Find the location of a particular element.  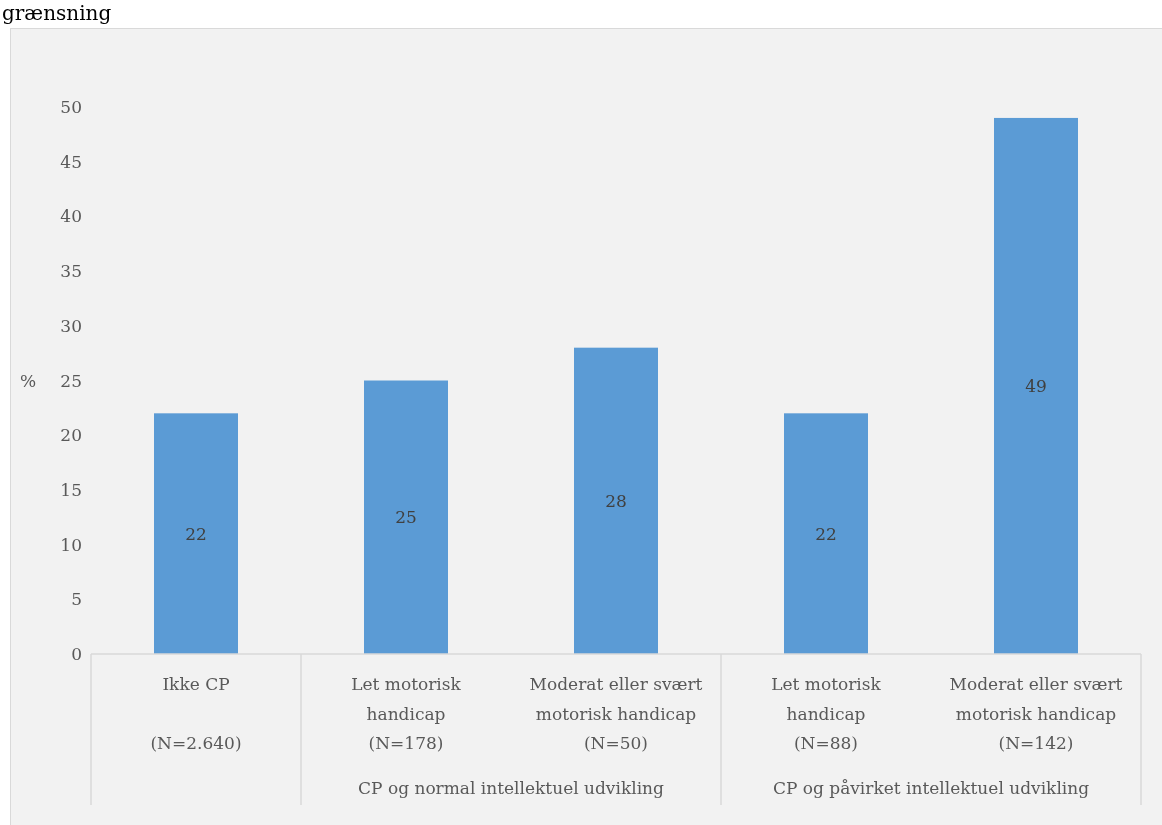

text: CP og påvirket intellektuel udvikling is located at coordinates (931, 788).